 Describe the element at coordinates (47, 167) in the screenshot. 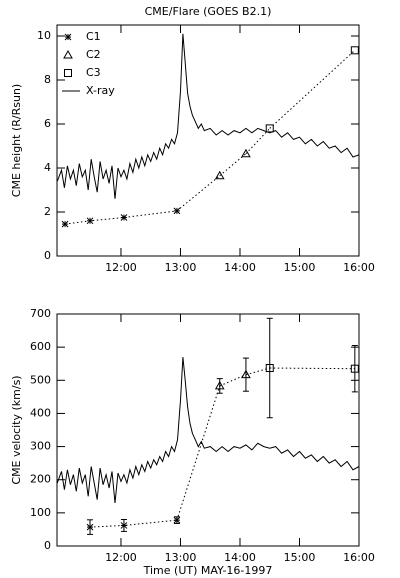

I see `y-tick-label: 4` at that location.